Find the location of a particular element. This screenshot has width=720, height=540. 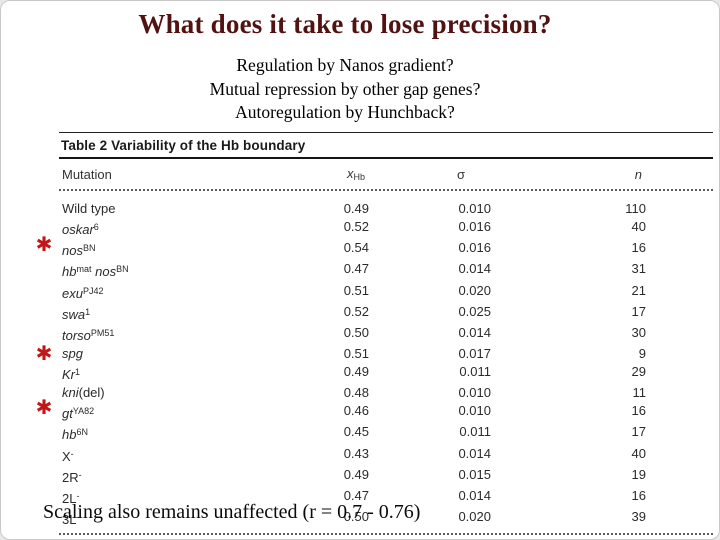

table-header-row: Mutation xHb σ n is located at coordinates (386, 174).